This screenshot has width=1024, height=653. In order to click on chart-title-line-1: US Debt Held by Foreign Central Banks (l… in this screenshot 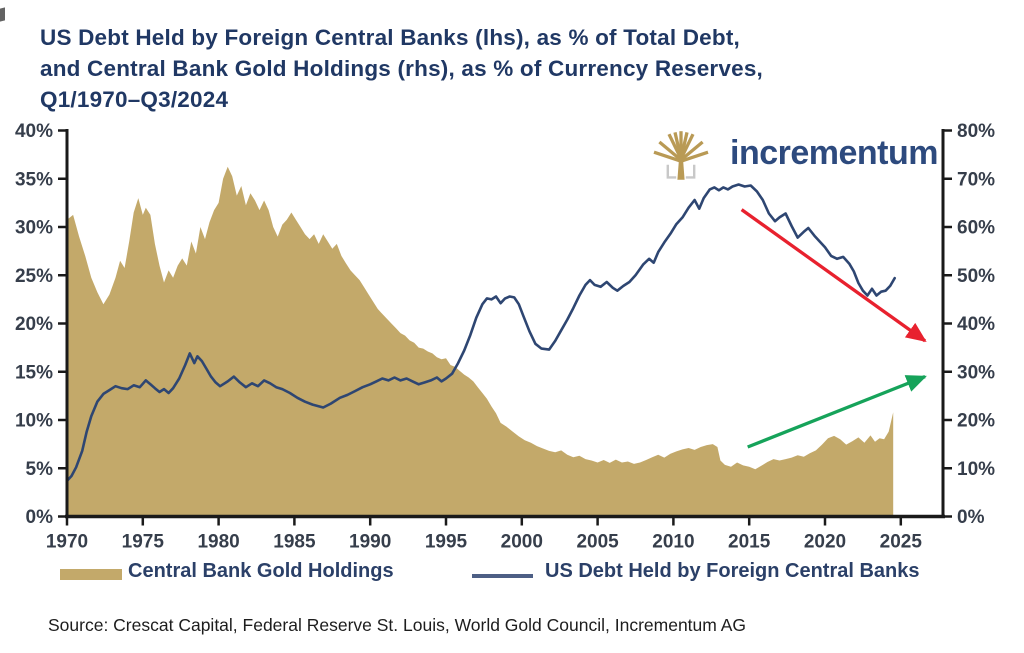, I will do `click(390, 37)`.